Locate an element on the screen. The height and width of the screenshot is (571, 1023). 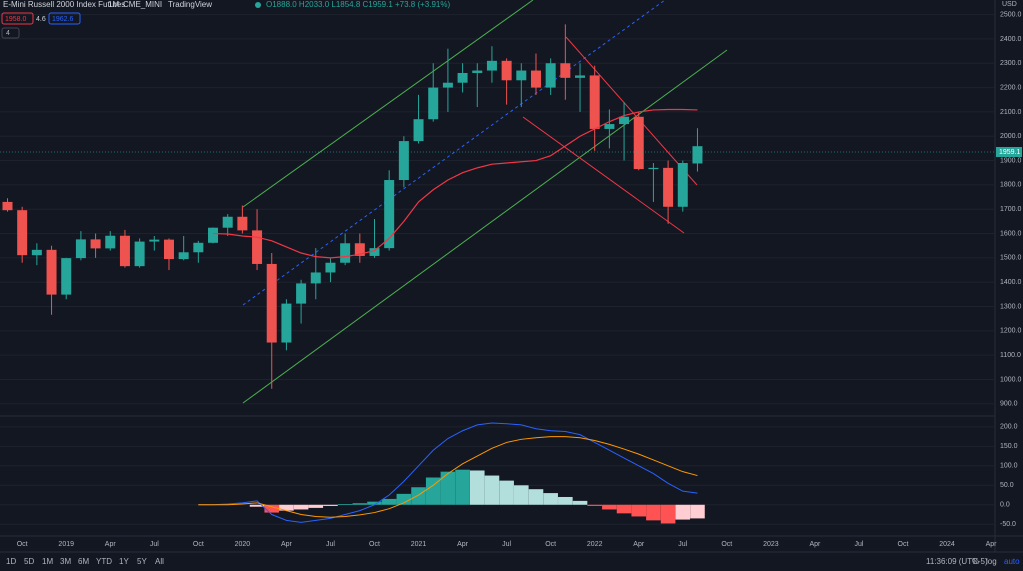
range-button: 5Y is located at coordinates (142, 561).